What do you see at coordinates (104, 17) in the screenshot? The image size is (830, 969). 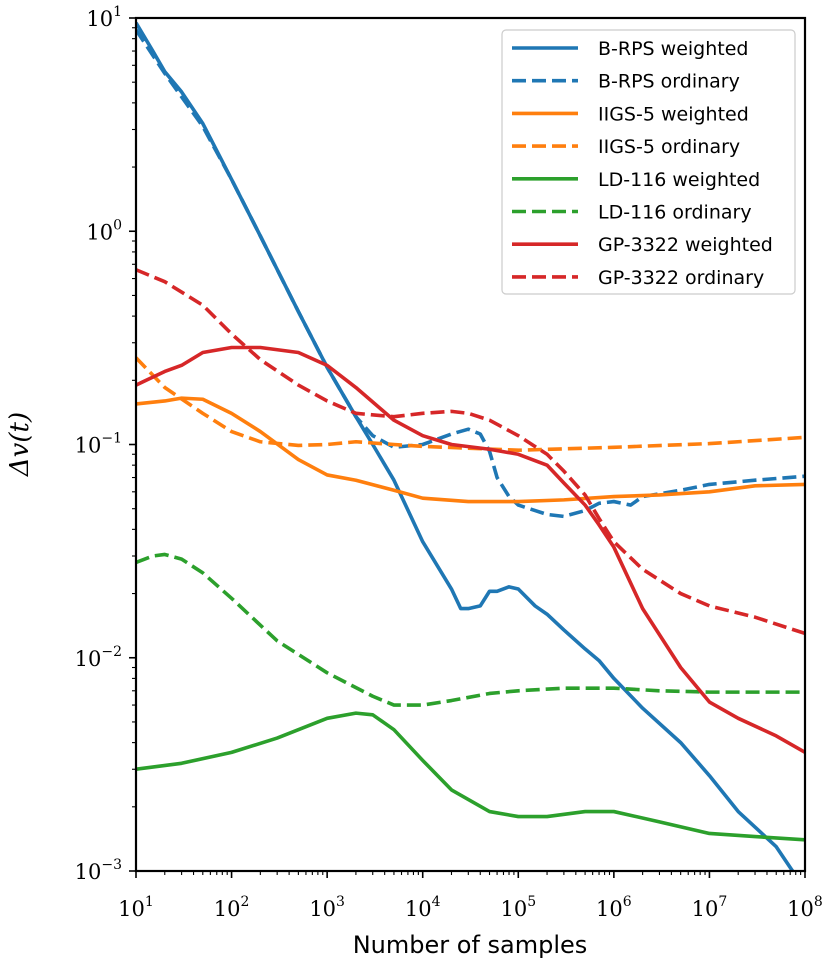 I see `y-tick-label-4: 10¹` at bounding box center [104, 17].